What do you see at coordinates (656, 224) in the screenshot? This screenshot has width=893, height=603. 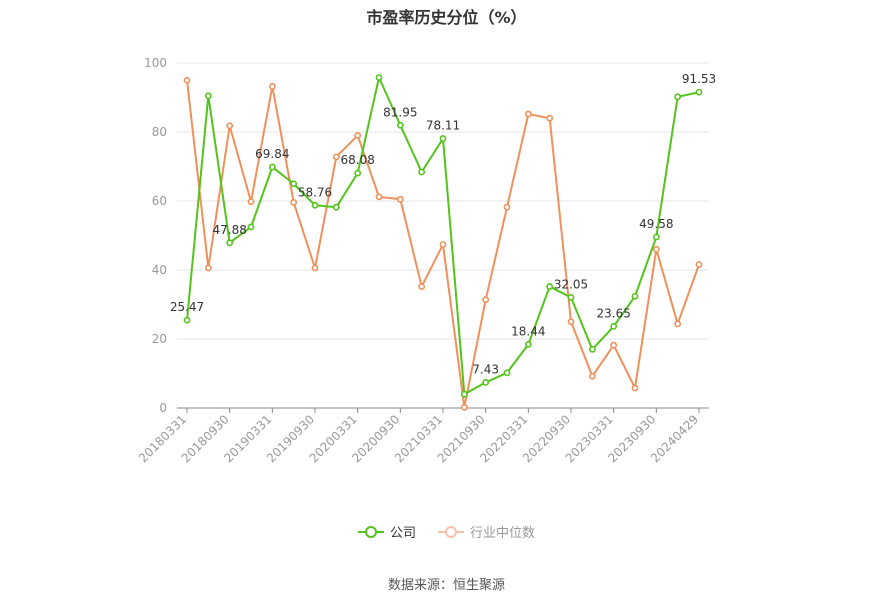 I see `data-label: 49.58` at bounding box center [656, 224].